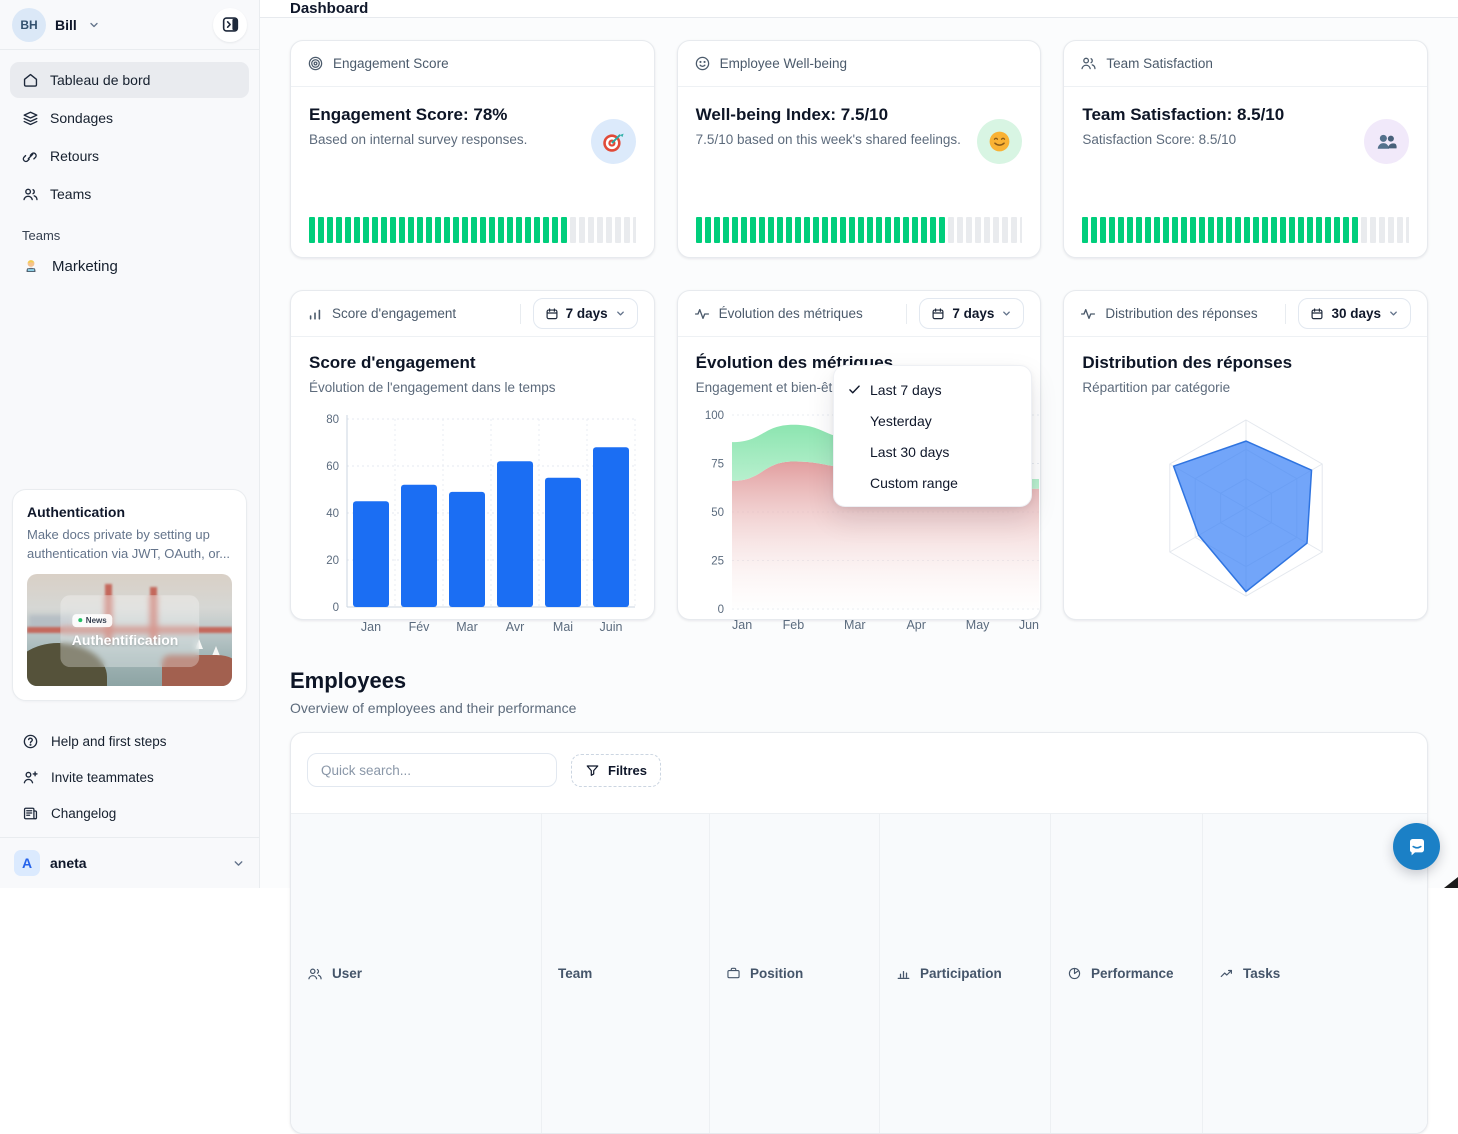 The height and width of the screenshot is (1134, 1458). What do you see at coordinates (1314, 973) in the screenshot?
I see `column-header-tasks: Tasks` at bounding box center [1314, 973].